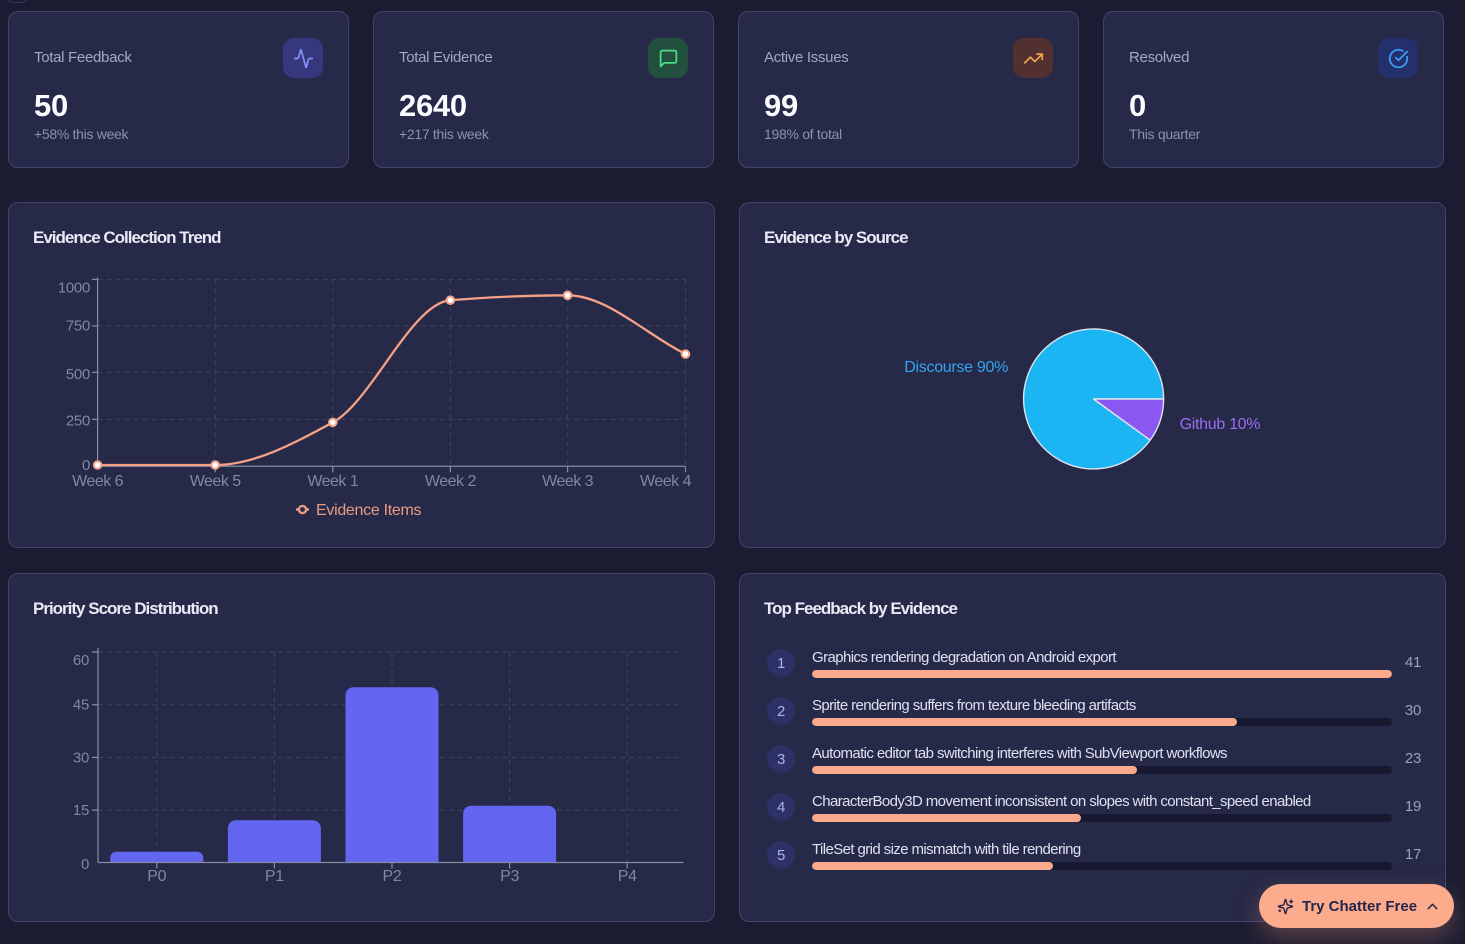 This screenshot has width=1465, height=944. I want to click on svg-text: 30, so click(81, 757).